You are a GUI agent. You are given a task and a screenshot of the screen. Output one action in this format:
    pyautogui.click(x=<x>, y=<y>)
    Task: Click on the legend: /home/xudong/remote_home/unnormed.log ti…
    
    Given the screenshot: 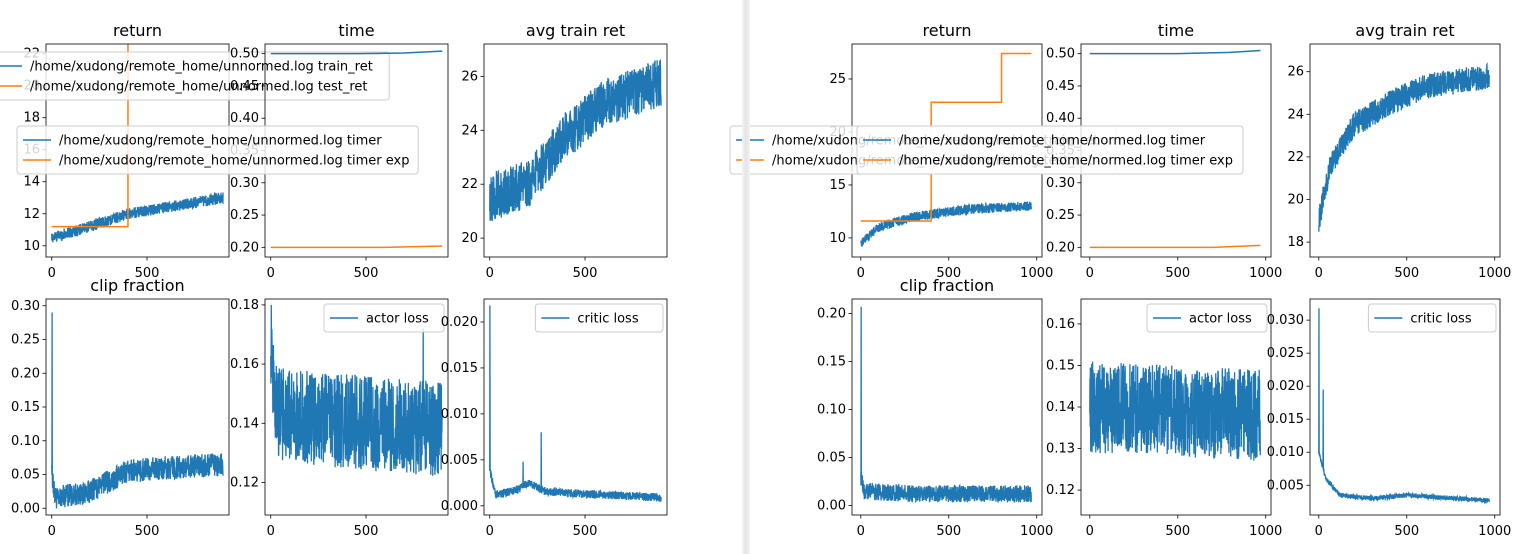 What is the action you would take?
    pyautogui.click(x=217, y=150)
    